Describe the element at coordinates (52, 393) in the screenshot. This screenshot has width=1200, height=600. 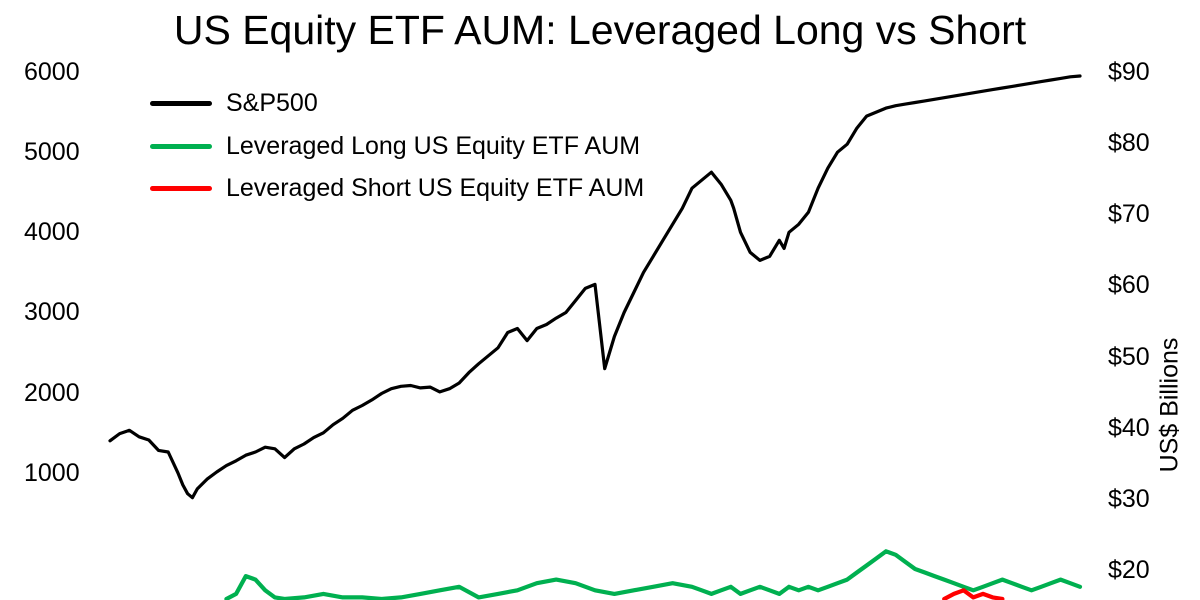
I see `left-axis-tick: 2000` at that location.